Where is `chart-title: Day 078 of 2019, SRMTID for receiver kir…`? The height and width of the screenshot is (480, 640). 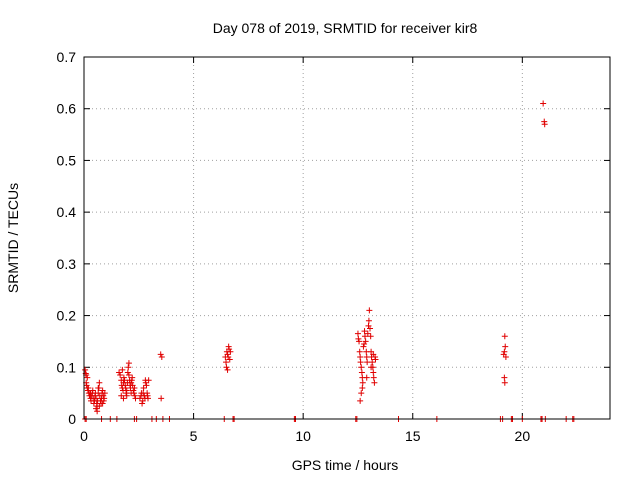 chart-title: Day 078 of 2019, SRMTID for receiver kir… is located at coordinates (345, 28).